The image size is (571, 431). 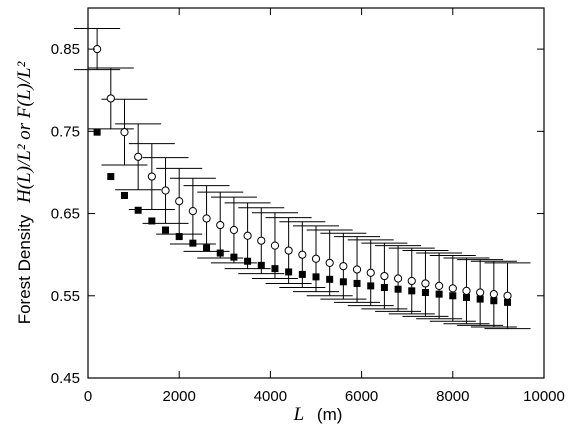 I want to click on y-axis-expression: H(L)/L² or F(L)/L², so click(x=24, y=132).